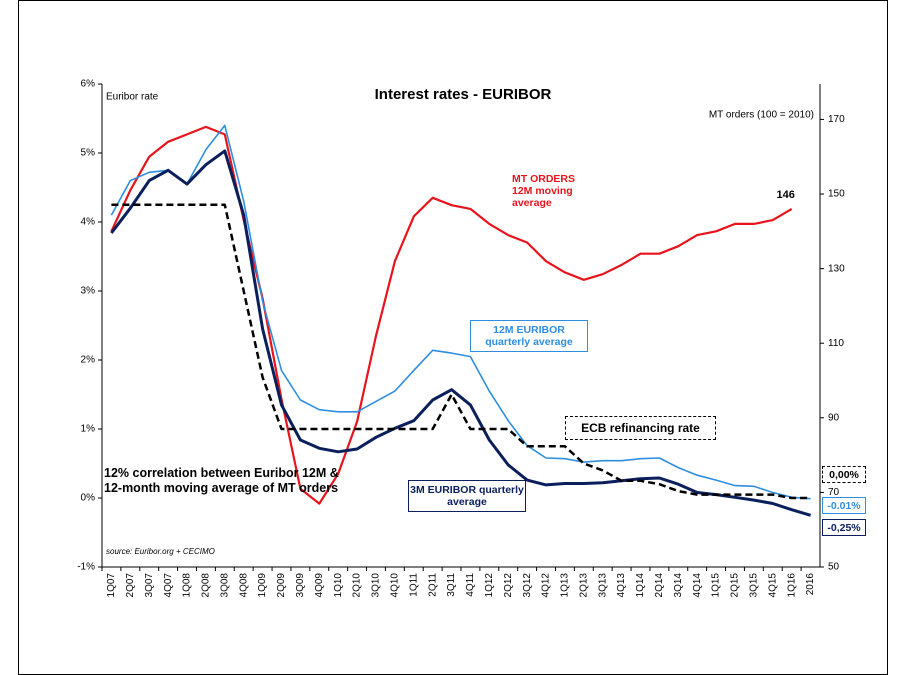  I want to click on x-tick-label: 1Q11, so click(413, 585).